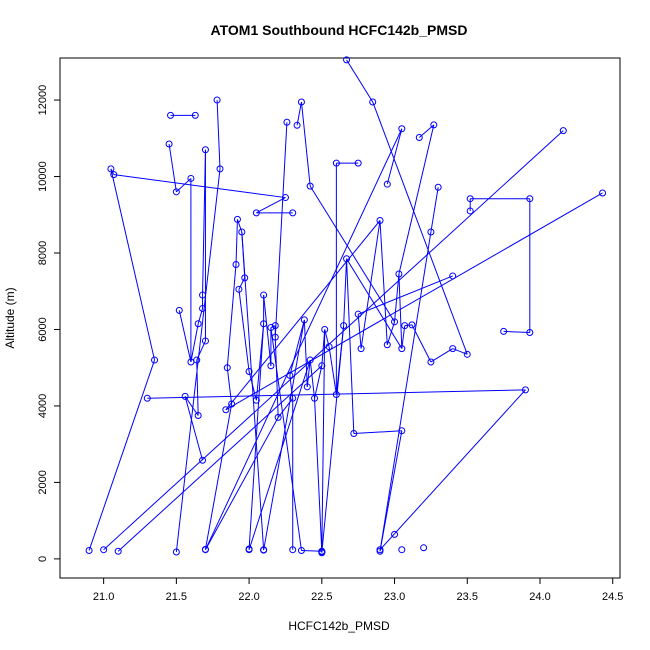 This screenshot has width=650, height=650. Describe the element at coordinates (539, 597) in the screenshot. I see `x-tick-label: 24.0` at that location.